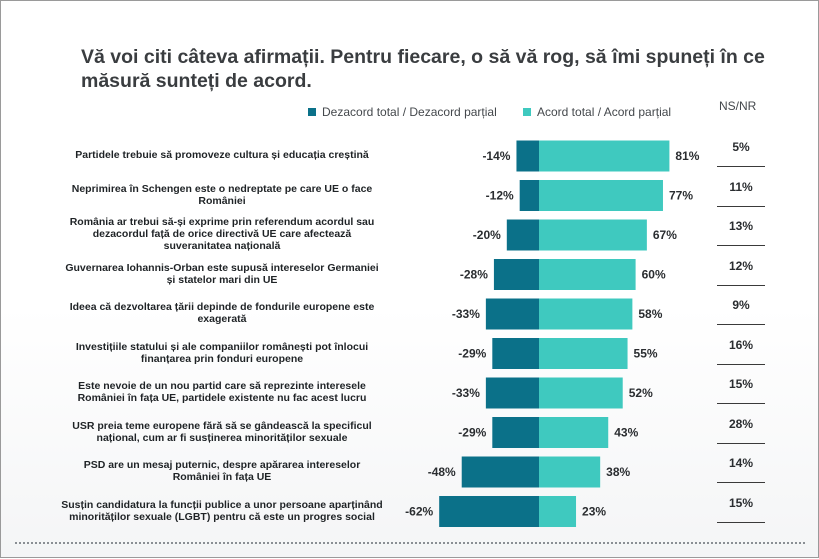 The height and width of the screenshot is (559, 819). I want to click on legend-negative: Dezacord total / Dezacord parțial, so click(402, 112).